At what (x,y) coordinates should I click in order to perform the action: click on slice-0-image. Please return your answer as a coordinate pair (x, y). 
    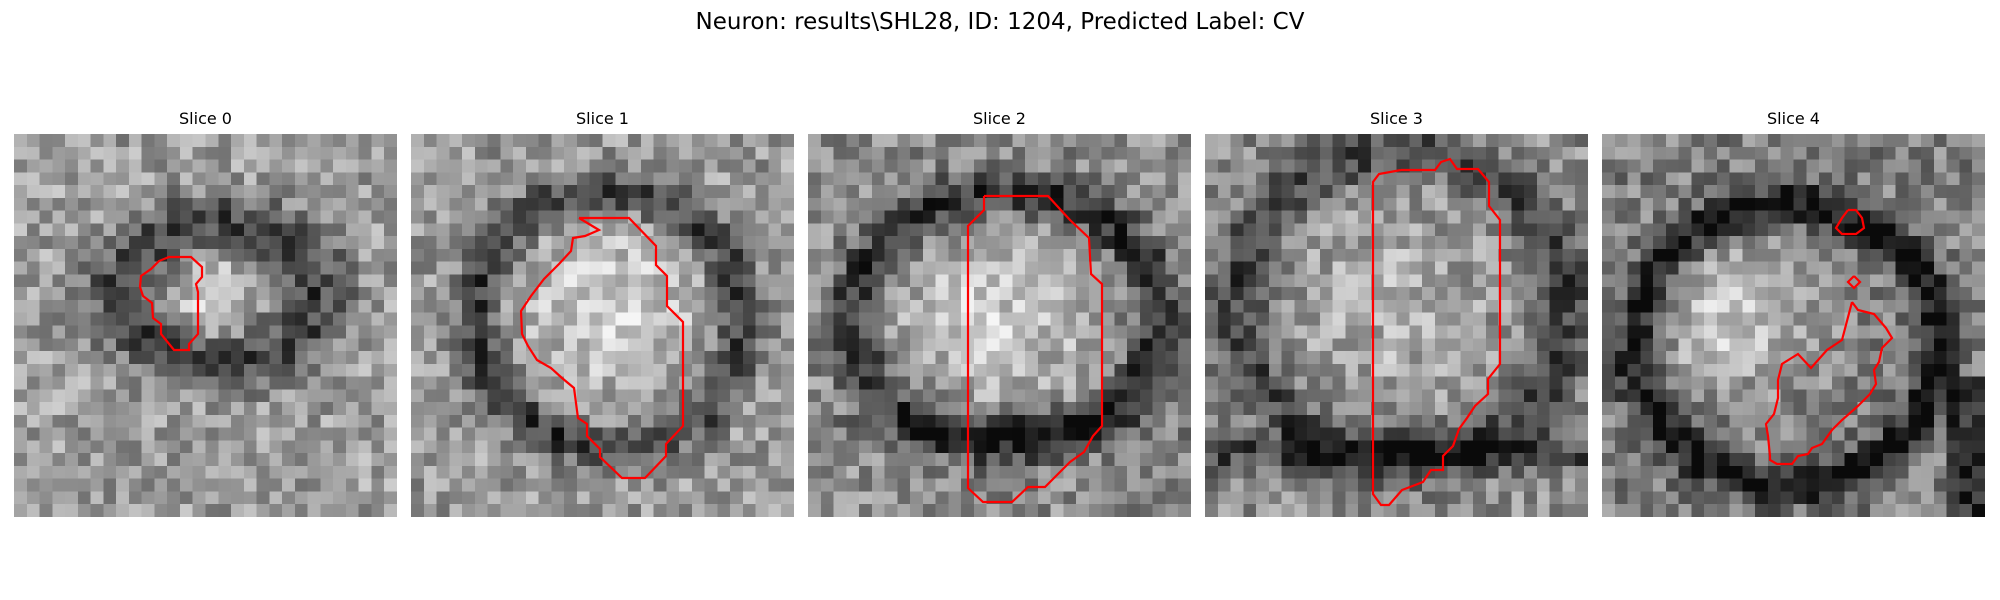
    Looking at the image, I should click on (205, 325).